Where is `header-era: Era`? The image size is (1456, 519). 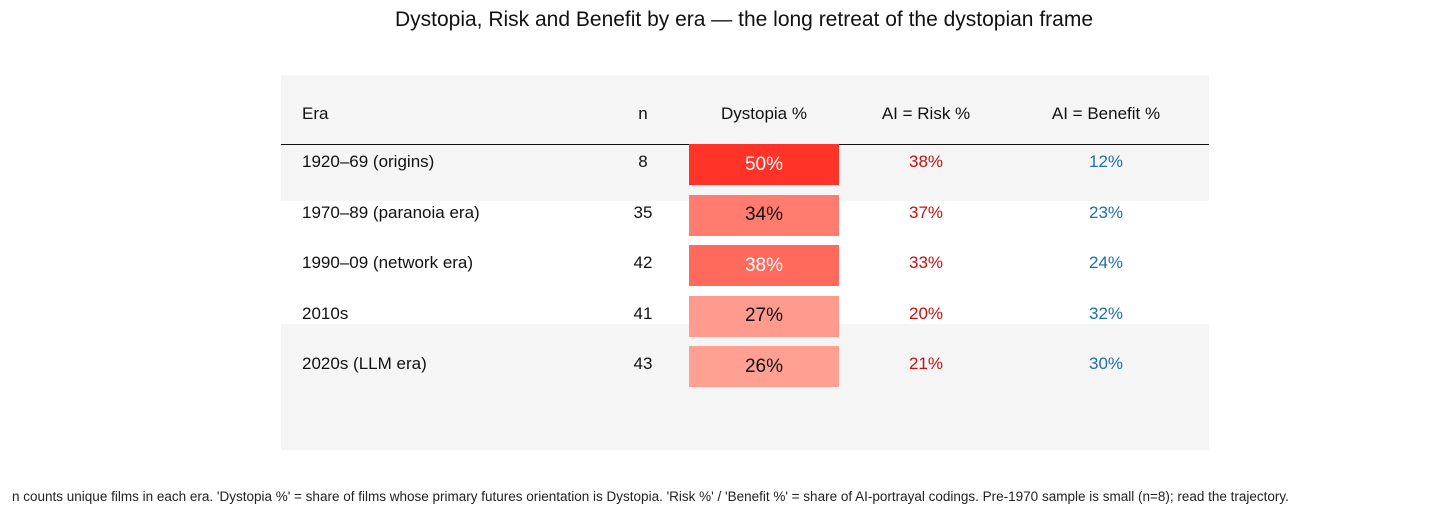
header-era: Era is located at coordinates (315, 113).